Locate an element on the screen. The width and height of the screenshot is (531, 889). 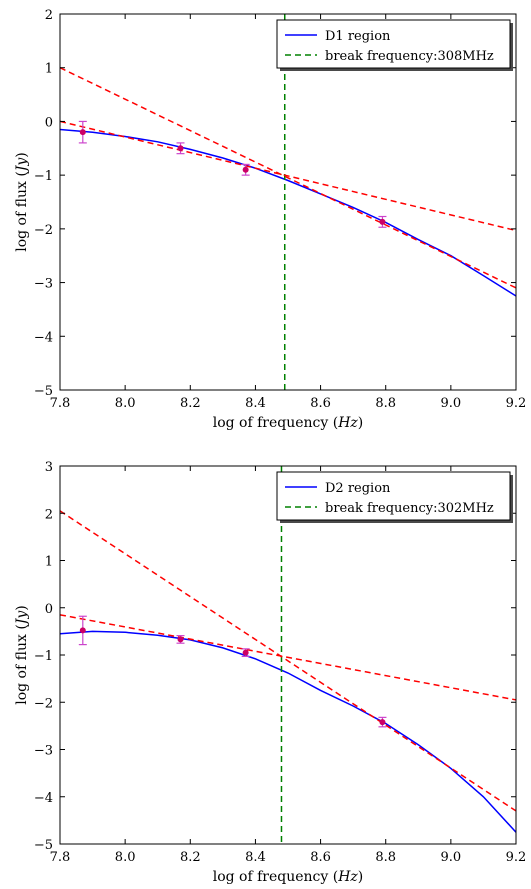
legend: D2 region break frequency:302MHz is located at coordinates (394, 497).